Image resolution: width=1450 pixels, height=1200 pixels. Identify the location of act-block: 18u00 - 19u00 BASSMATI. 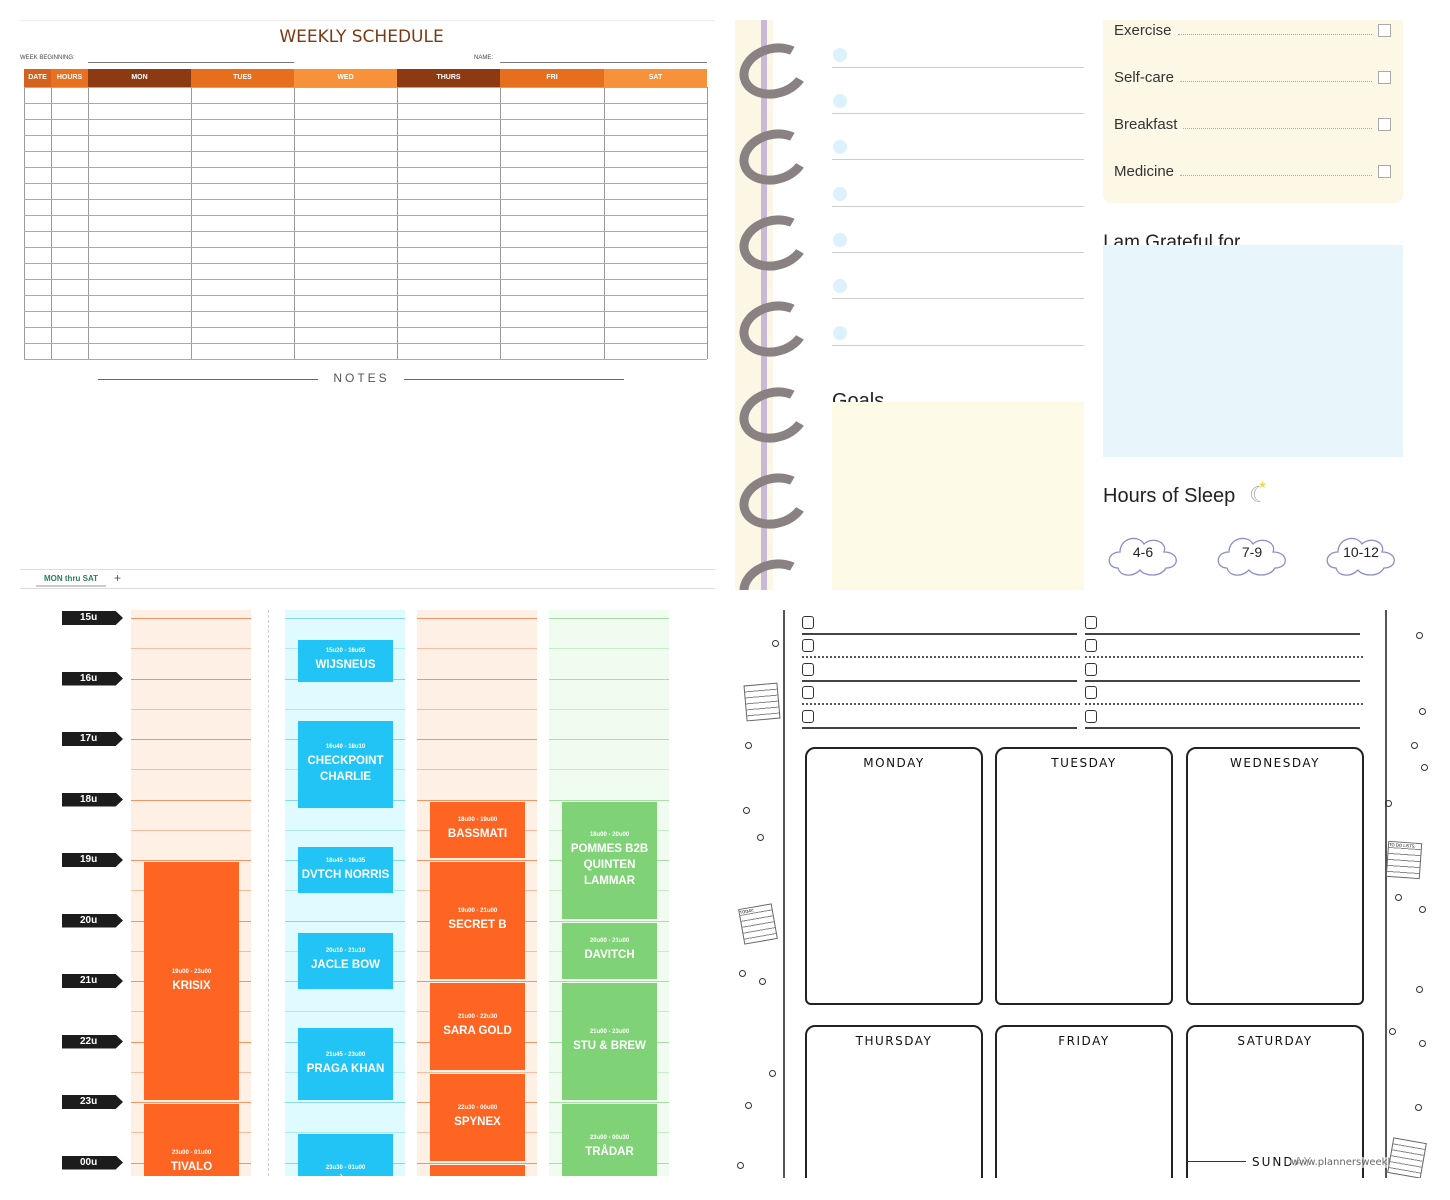
(477, 829).